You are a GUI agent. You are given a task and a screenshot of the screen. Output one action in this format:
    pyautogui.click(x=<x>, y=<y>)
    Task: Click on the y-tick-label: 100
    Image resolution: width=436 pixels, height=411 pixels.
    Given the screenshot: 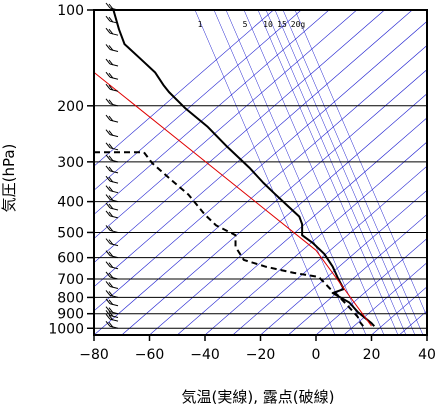 What is the action you would take?
    pyautogui.click(x=70, y=11)
    